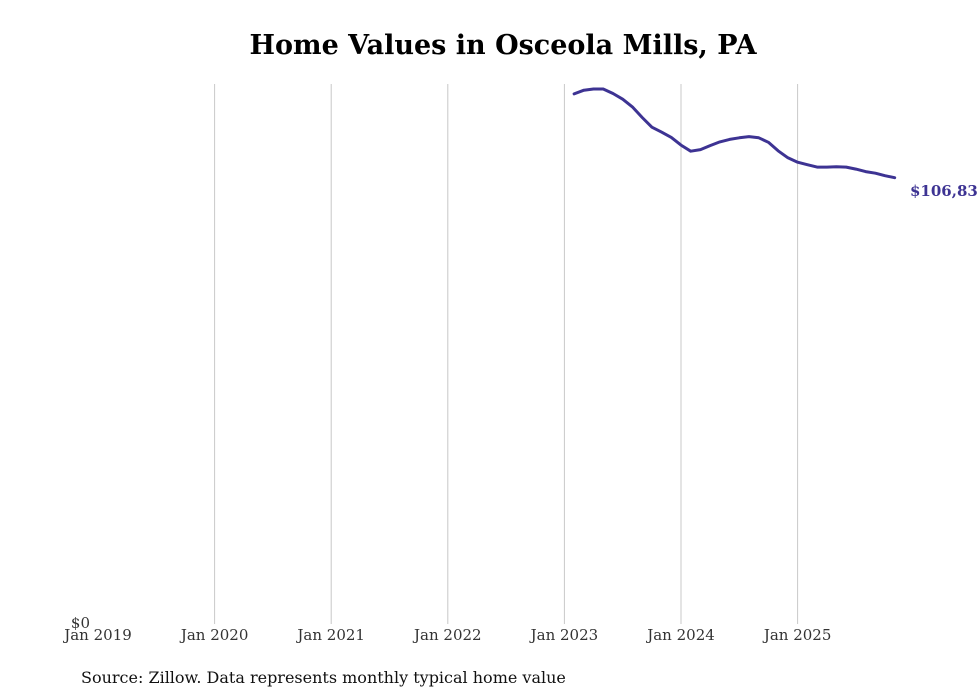  Describe the element at coordinates (97, 635) in the screenshot. I see `x-tick-label: Jan 2019` at that location.